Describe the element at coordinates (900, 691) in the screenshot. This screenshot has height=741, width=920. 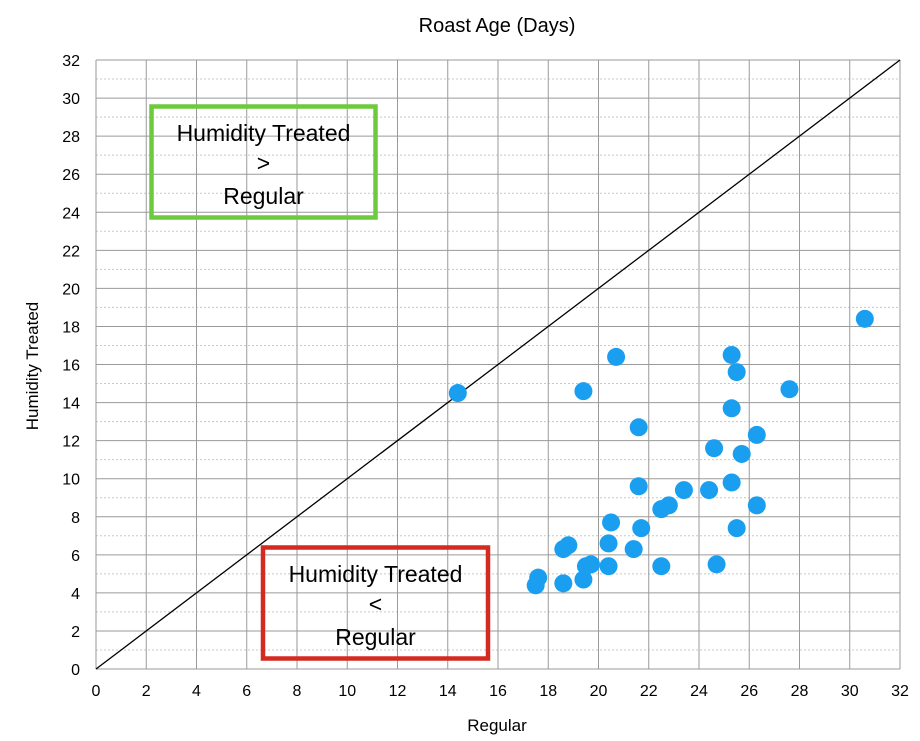
I see `x-tick-label: 32` at that location.